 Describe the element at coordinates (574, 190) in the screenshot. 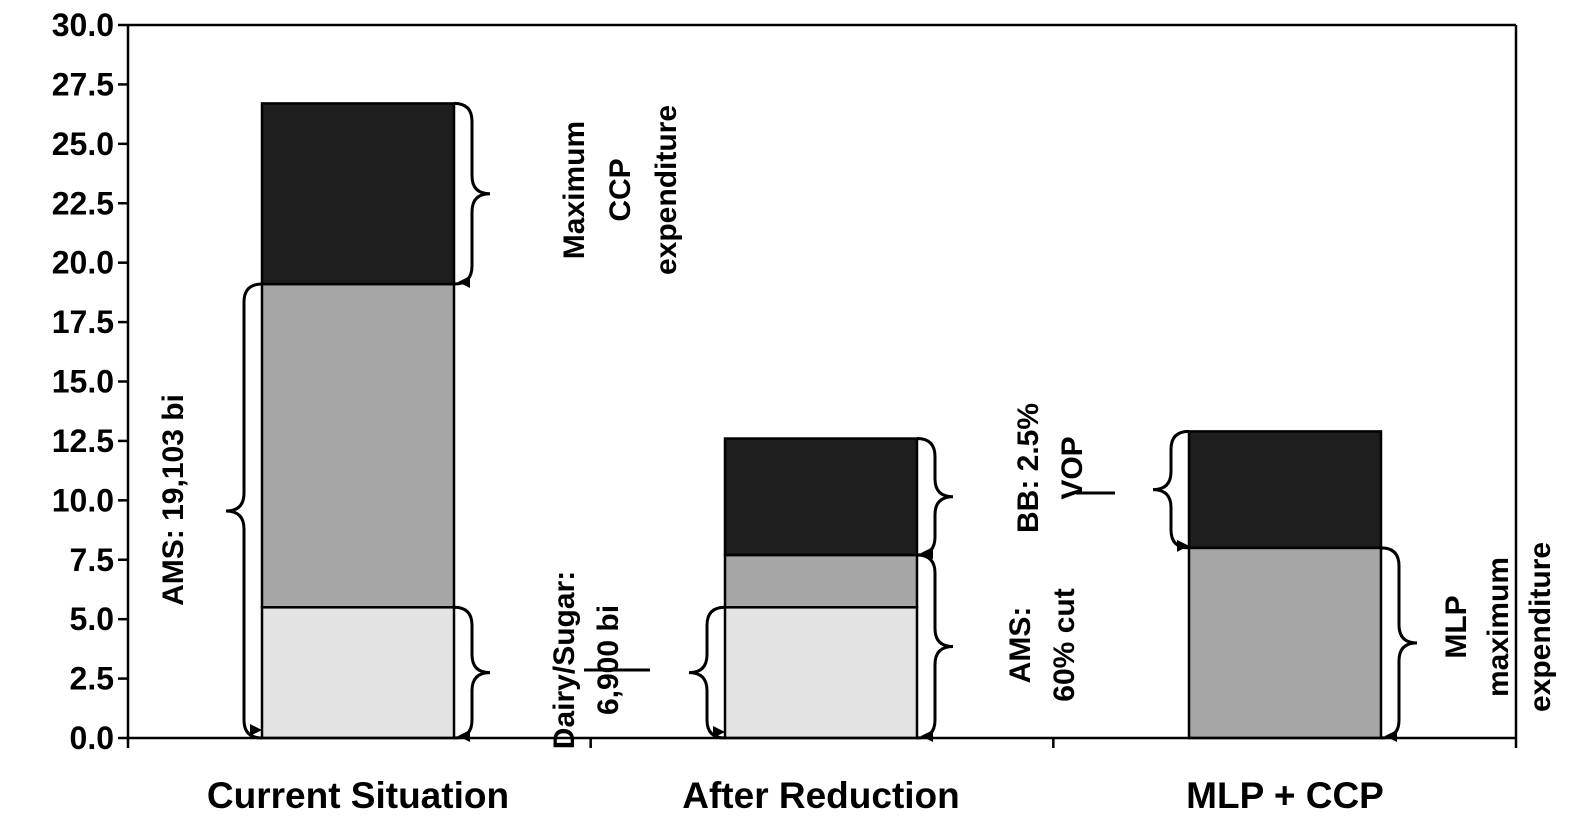

I see `annotation-max-ccp-line: Maximum` at that location.